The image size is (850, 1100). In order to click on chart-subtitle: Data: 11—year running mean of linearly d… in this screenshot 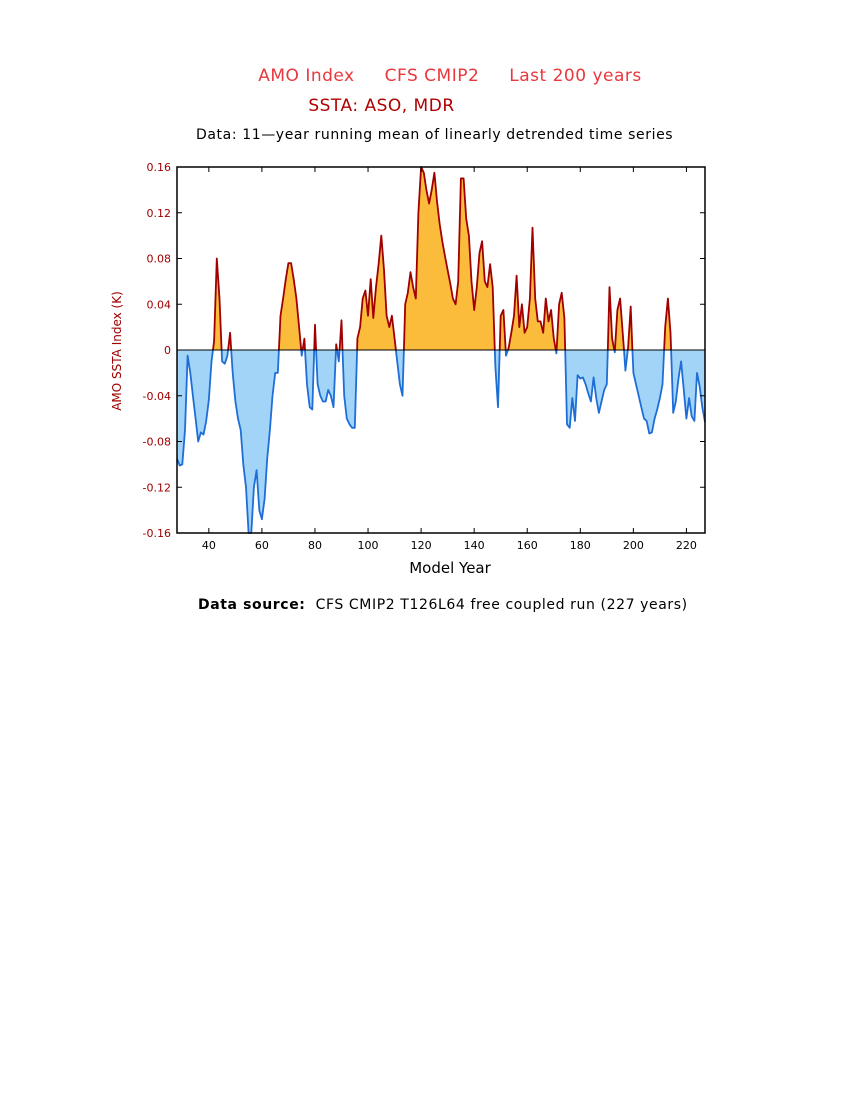, I will do `click(435, 135)`.